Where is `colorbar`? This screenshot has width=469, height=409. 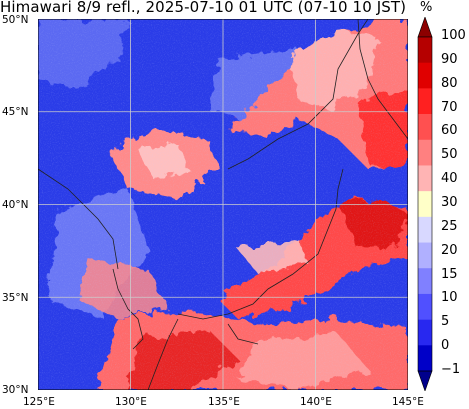
colorbar is located at coordinates (425, 204).